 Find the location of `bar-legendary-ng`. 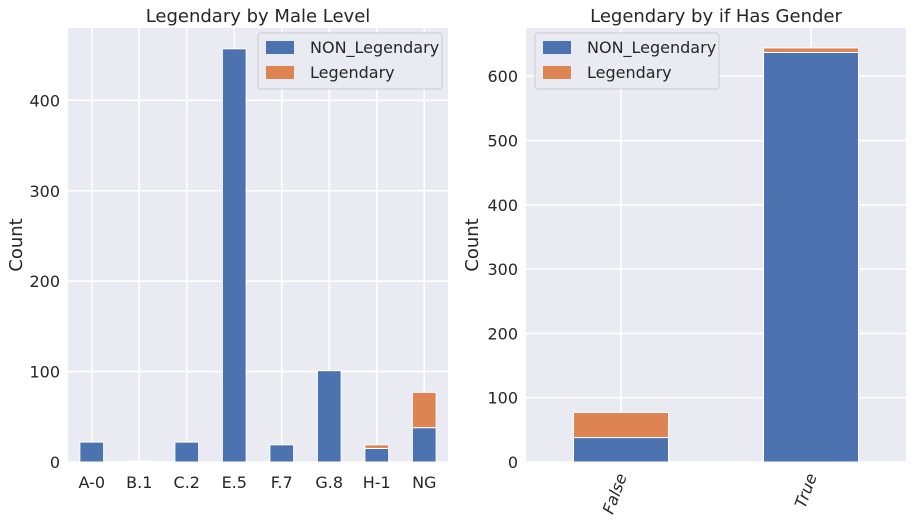

bar-legendary-ng is located at coordinates (424, 410).